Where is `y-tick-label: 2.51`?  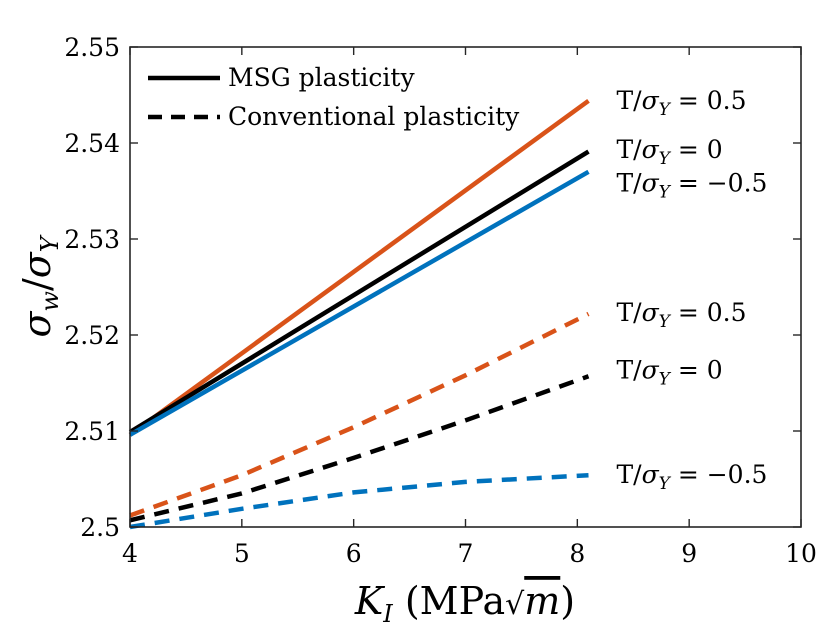
y-tick-label: 2.51 is located at coordinates (92, 431).